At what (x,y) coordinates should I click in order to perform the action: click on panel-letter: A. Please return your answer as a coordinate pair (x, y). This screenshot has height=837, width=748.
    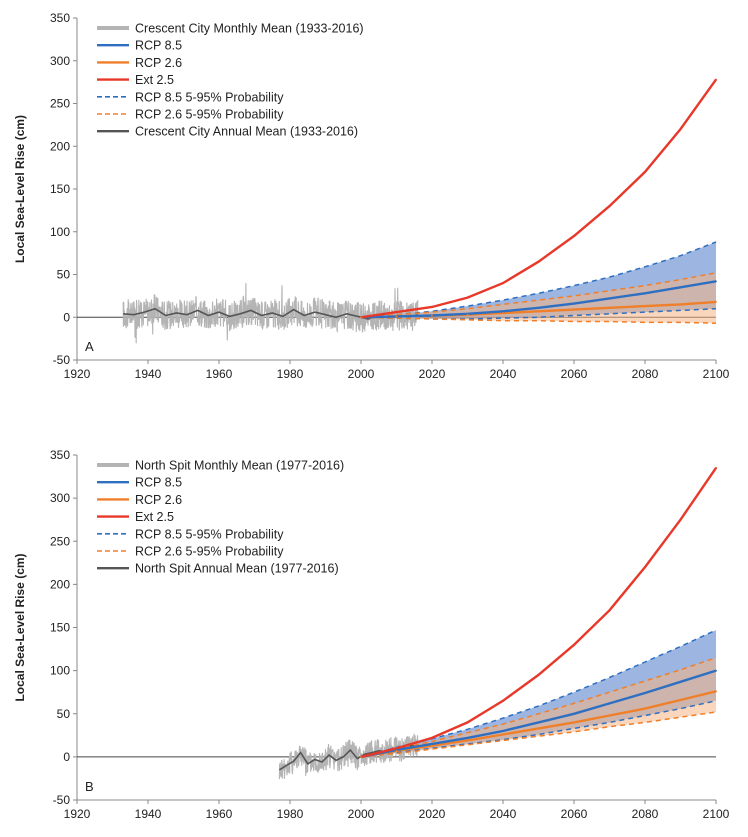
    Looking at the image, I should click on (89, 346).